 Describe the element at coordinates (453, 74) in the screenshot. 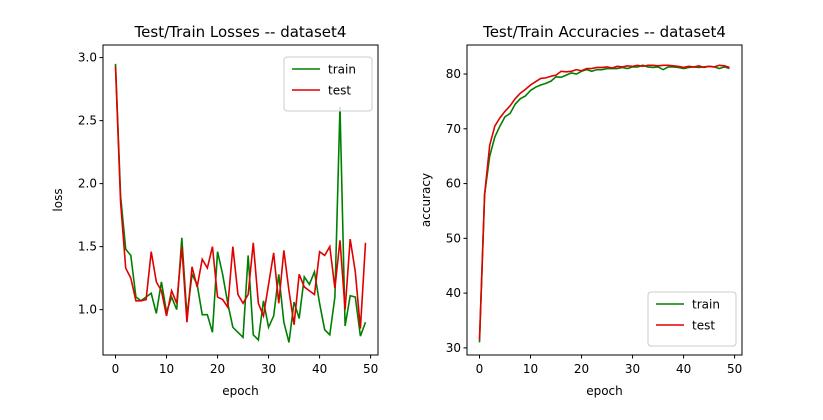

I see `y-tick-label: 80` at that location.